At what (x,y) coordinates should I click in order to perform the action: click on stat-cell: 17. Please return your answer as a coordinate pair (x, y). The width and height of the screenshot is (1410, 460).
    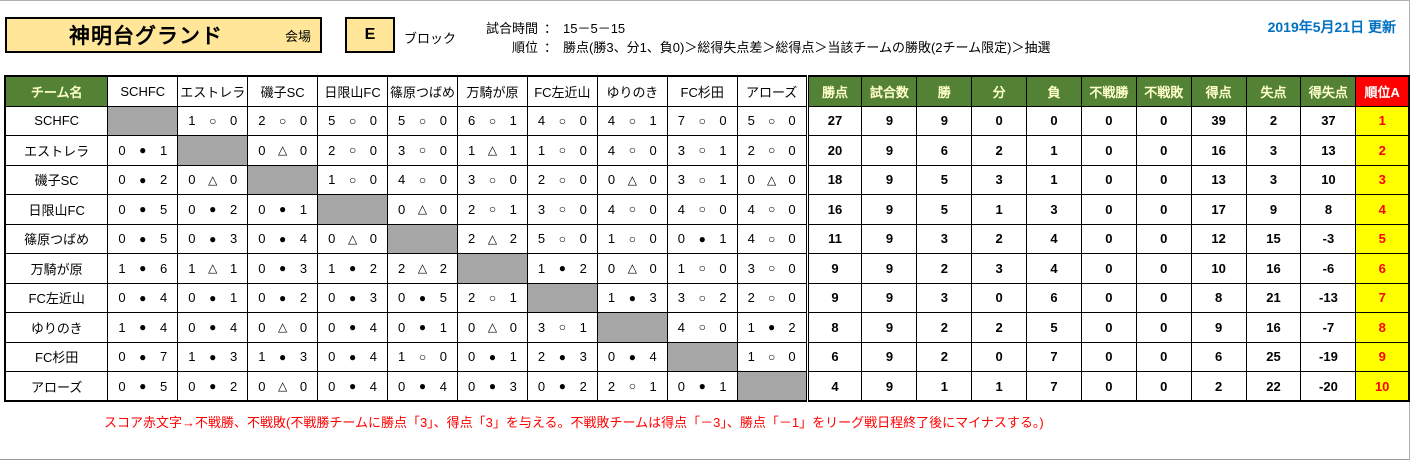
    Looking at the image, I should click on (1218, 209).